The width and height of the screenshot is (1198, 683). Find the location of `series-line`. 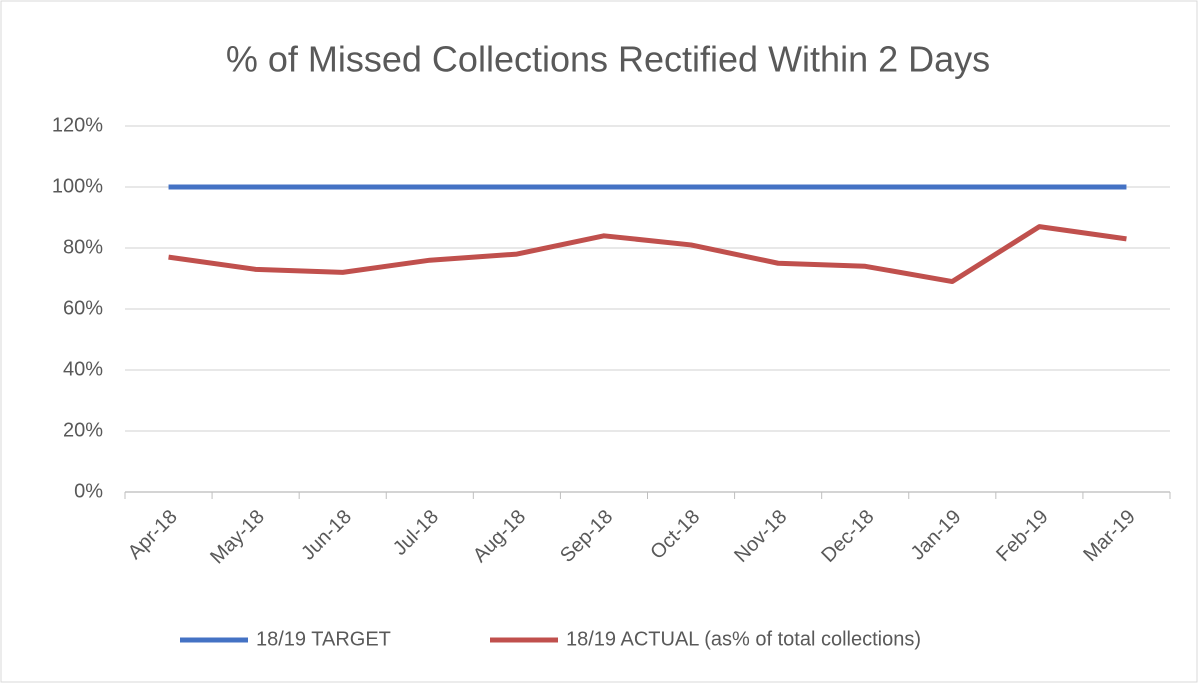

series-line is located at coordinates (647, 254).